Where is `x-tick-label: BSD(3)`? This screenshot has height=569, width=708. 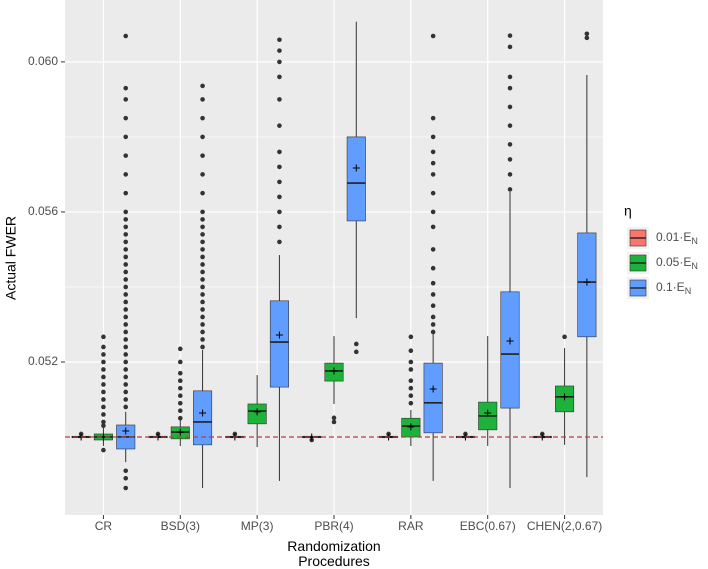
x-tick-label: BSD(3) is located at coordinates (180, 526).